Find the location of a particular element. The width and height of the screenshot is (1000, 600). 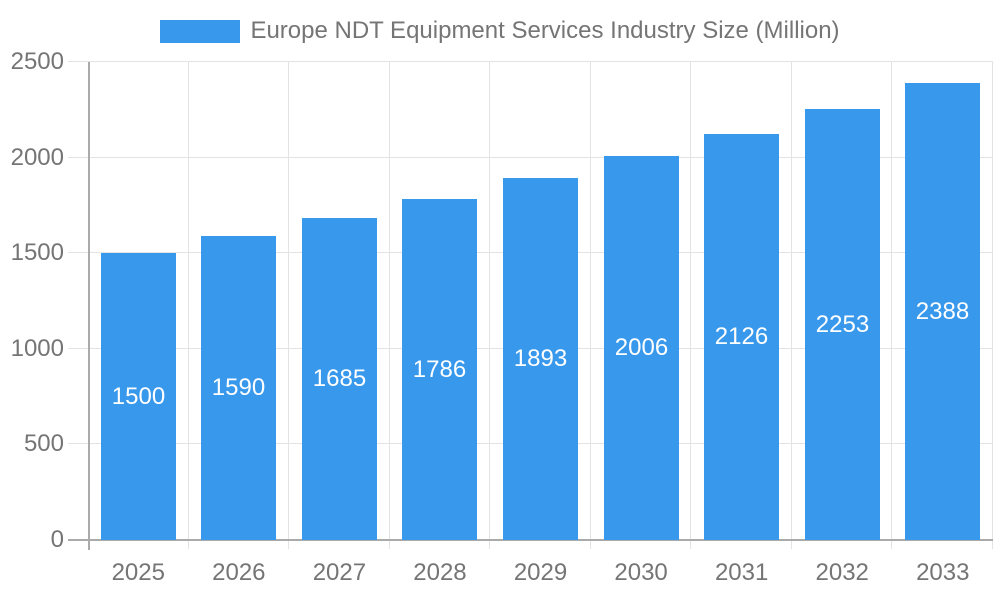

bar-value-label: 1786 is located at coordinates (439, 369).